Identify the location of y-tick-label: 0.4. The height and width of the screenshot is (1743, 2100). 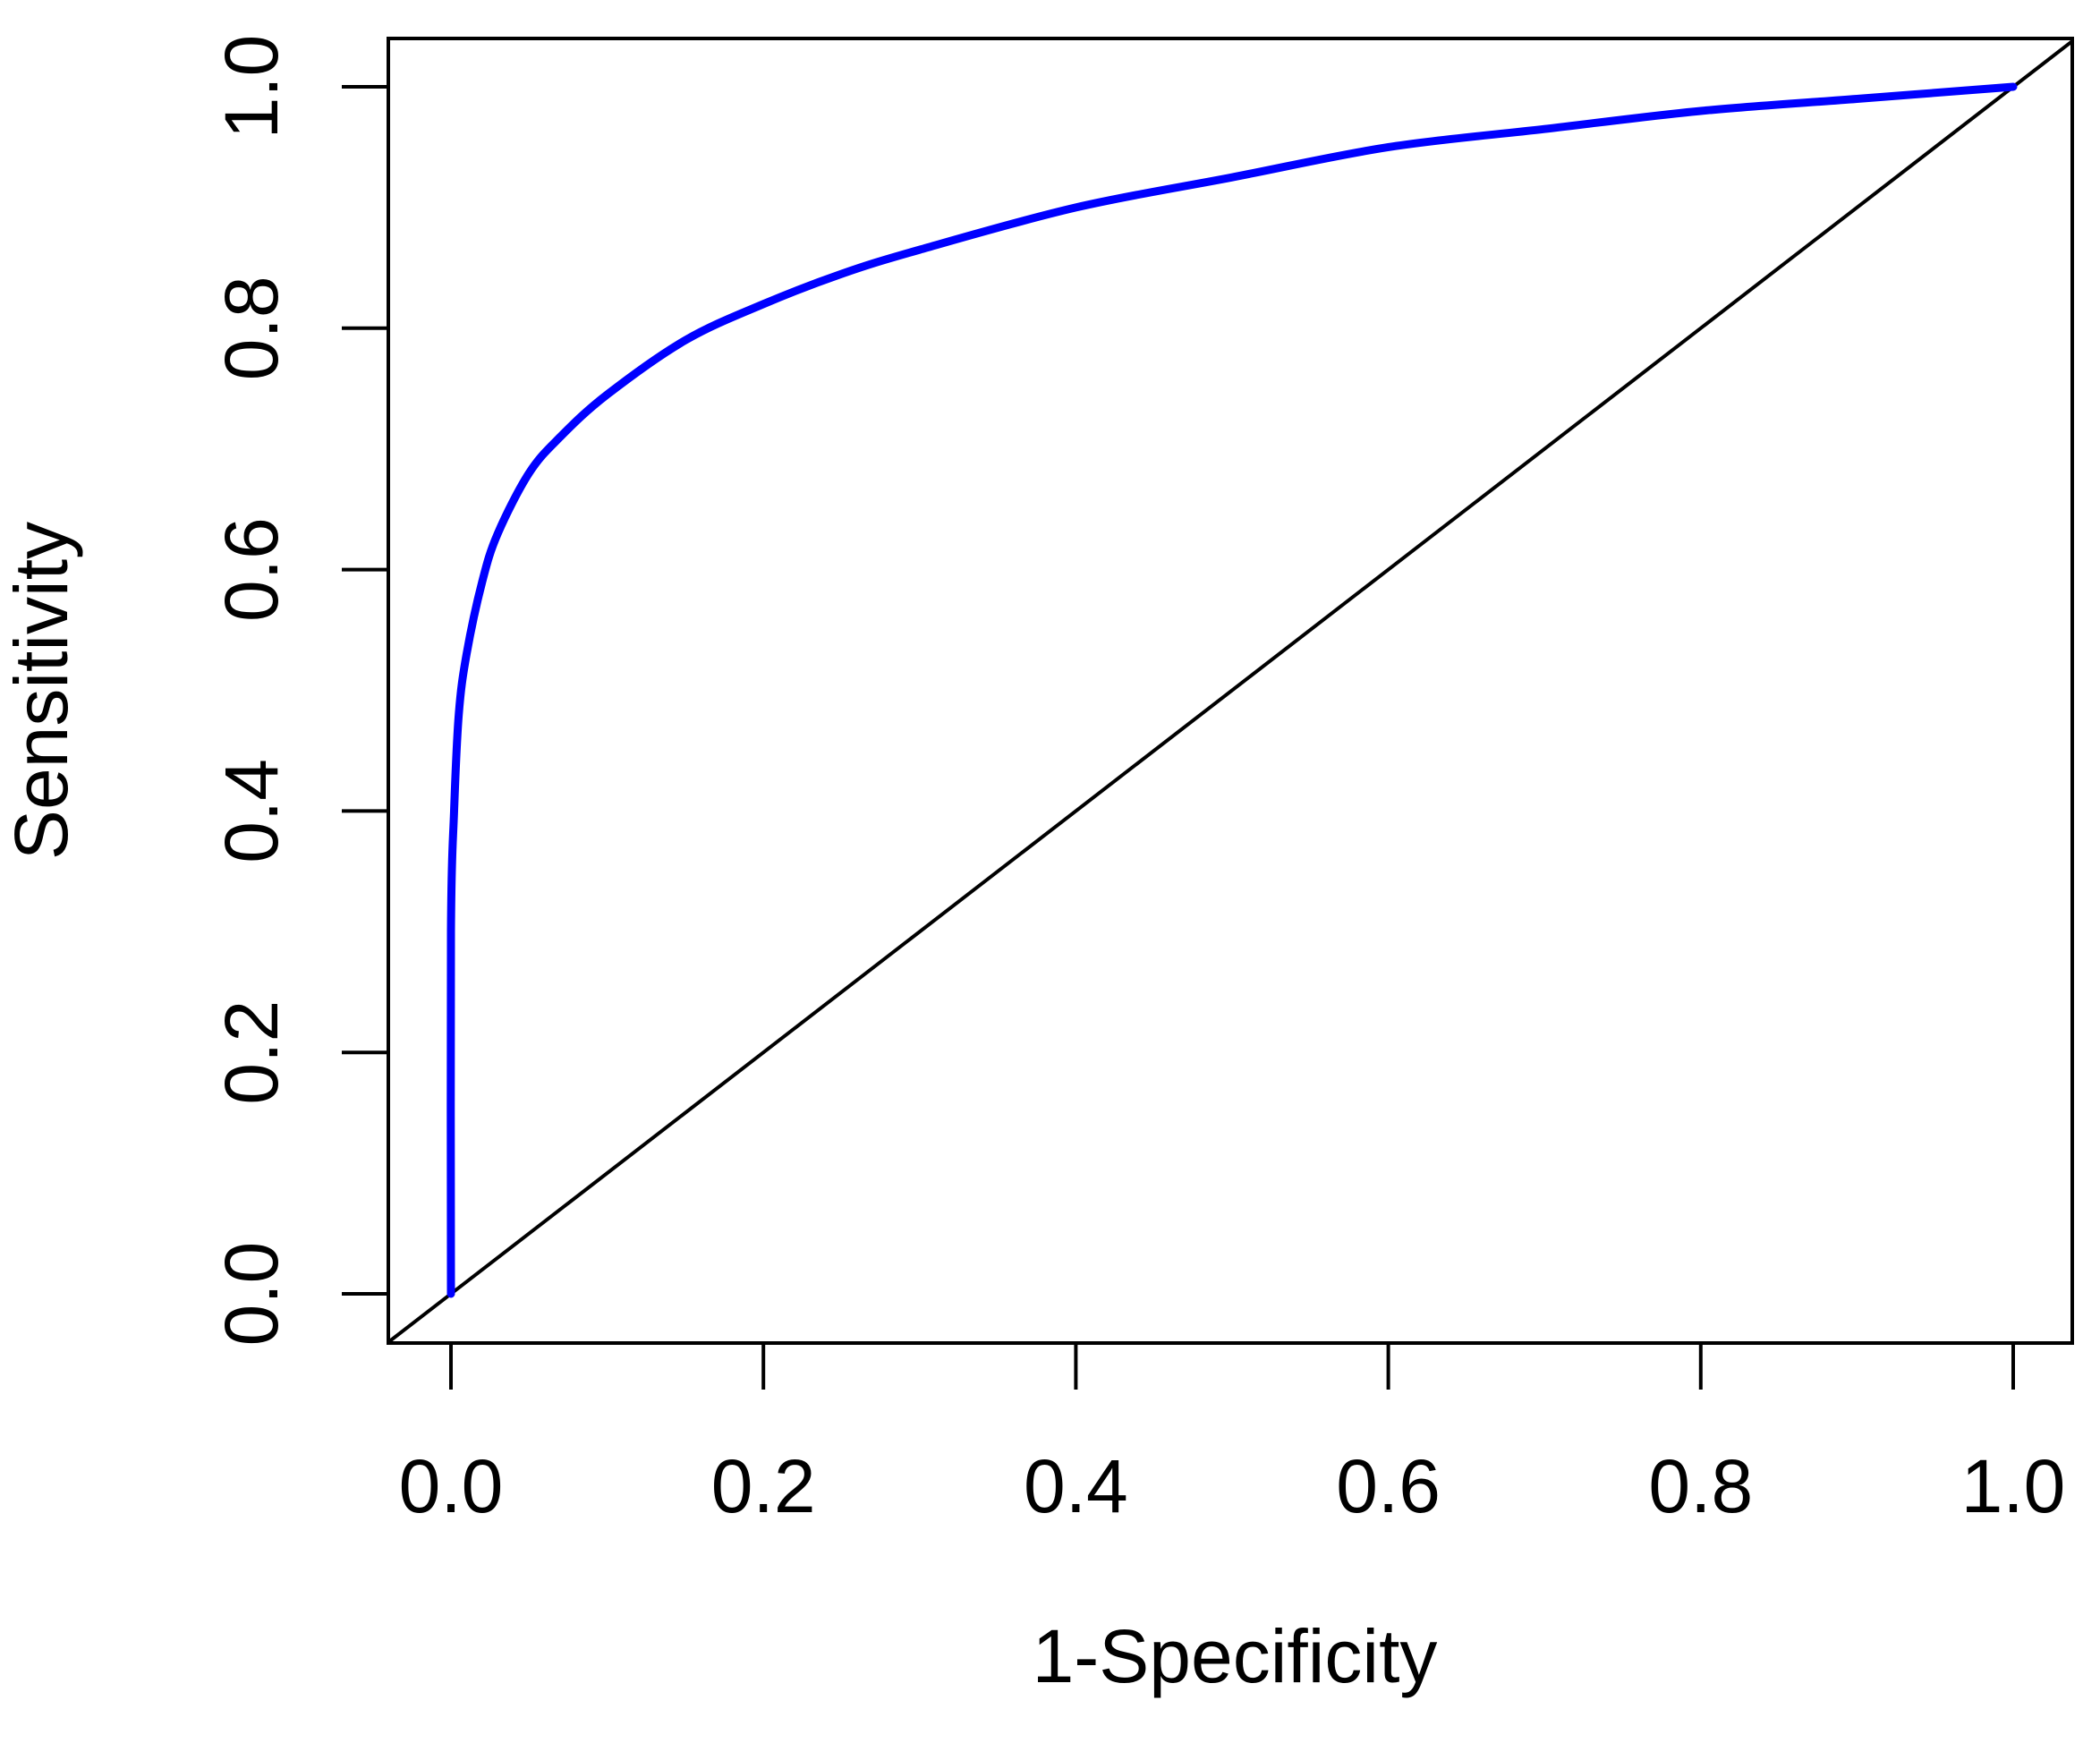
(251, 811).